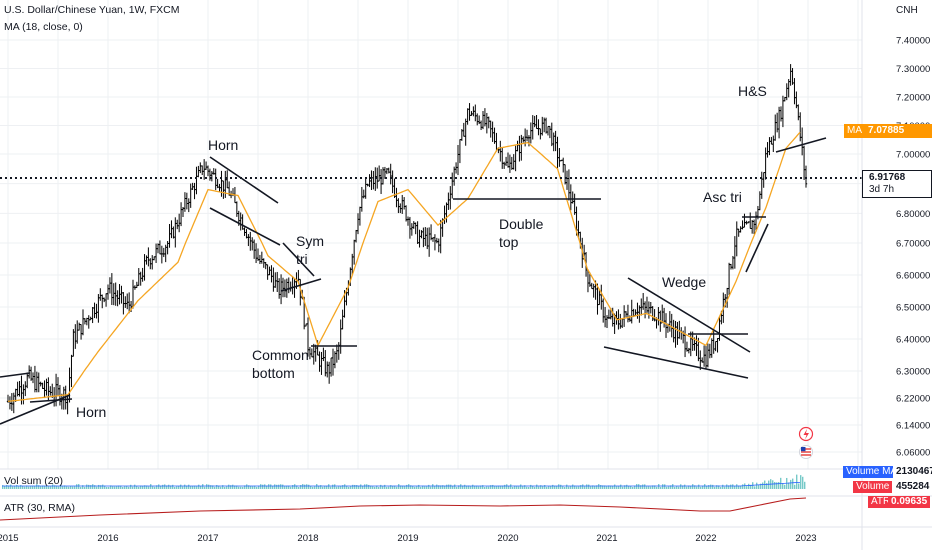 Image resolution: width=932 pixels, height=550 pixels. Describe the element at coordinates (806, 434) in the screenshot. I see `lightning-icon` at that location.